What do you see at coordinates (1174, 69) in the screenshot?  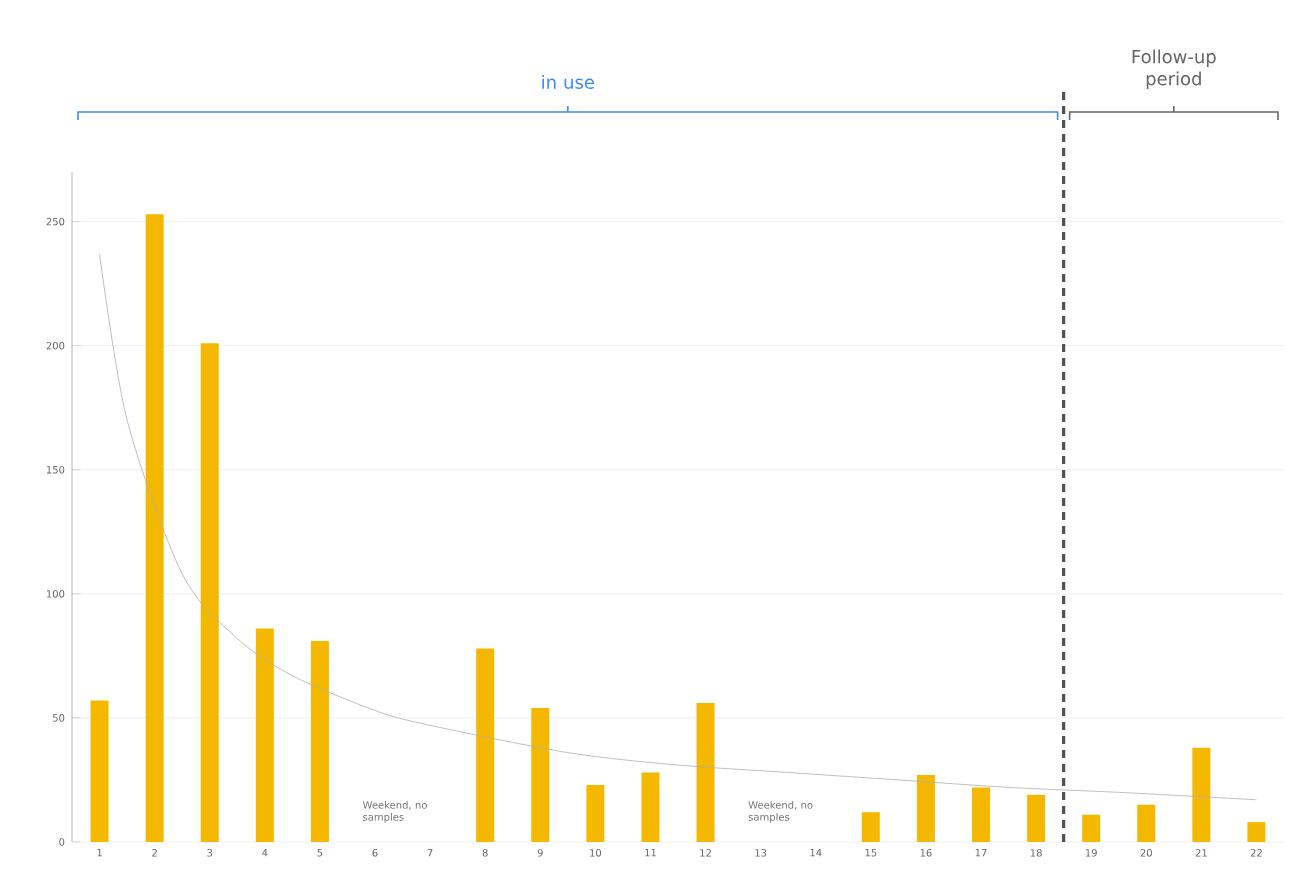 I see `text: Follow-up period` at bounding box center [1174, 69].